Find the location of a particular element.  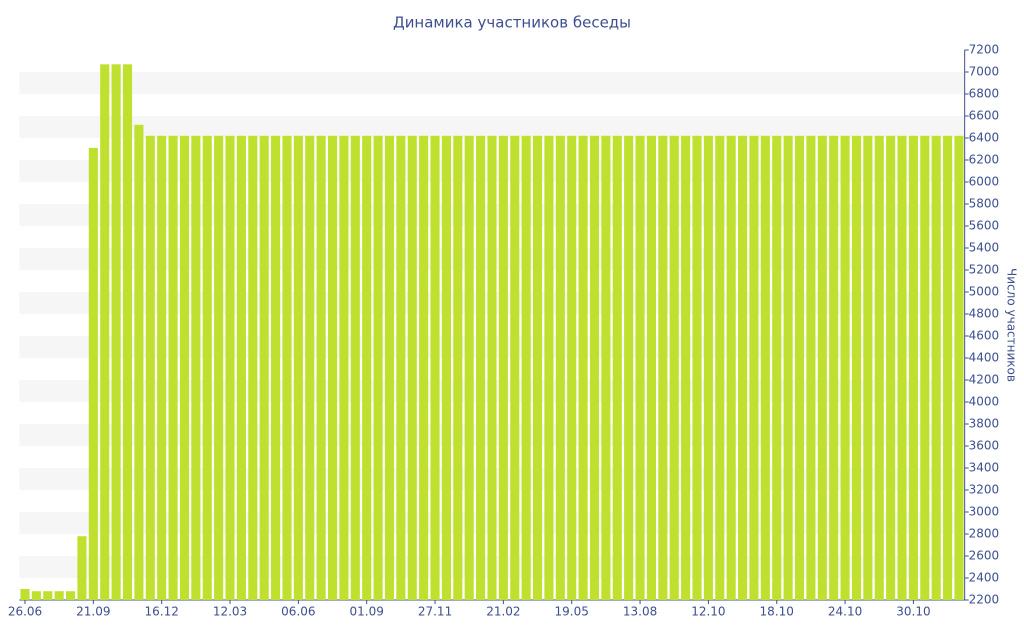

x-tick-label: 30.10 is located at coordinates (913, 612).